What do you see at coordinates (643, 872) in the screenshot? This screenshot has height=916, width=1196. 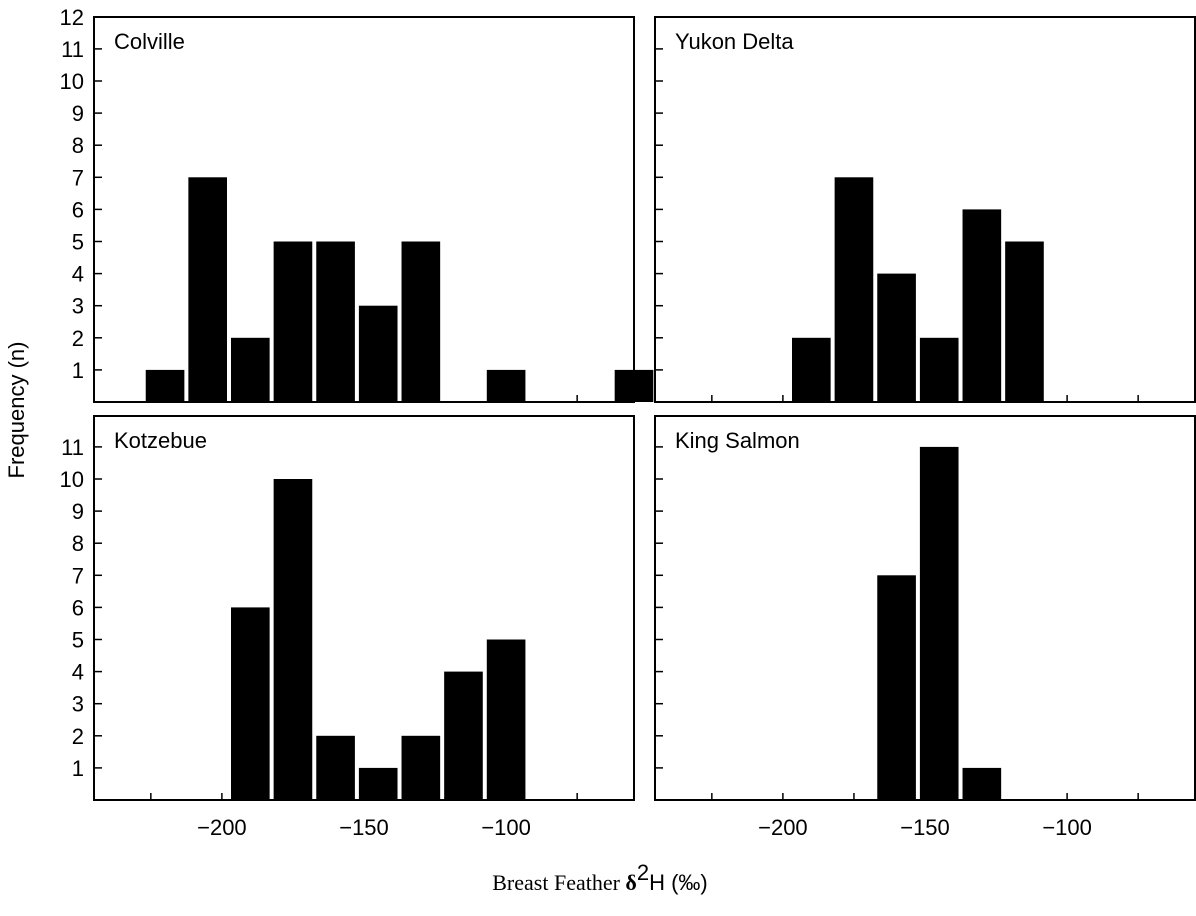 I see `x-axis-title-superscript: 2` at bounding box center [643, 872].